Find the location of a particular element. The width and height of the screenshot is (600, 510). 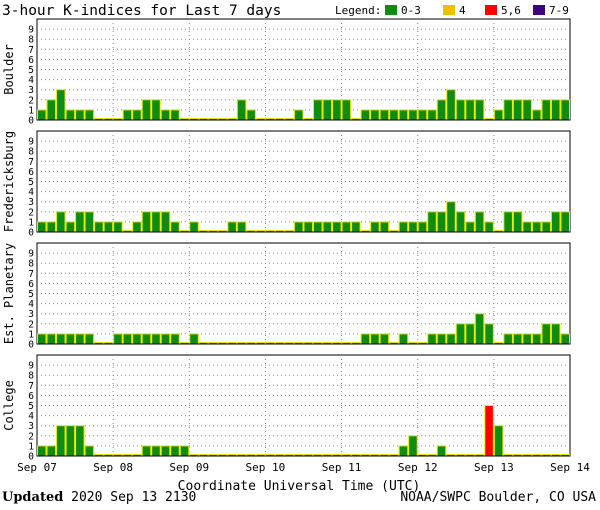

legend-entry-label: 7-9 is located at coordinates (559, 10).